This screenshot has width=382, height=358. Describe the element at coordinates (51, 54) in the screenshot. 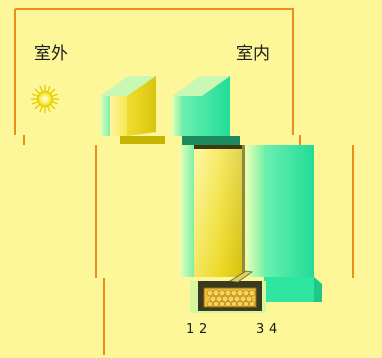

I see `outdoor-label: 室外` at that location.